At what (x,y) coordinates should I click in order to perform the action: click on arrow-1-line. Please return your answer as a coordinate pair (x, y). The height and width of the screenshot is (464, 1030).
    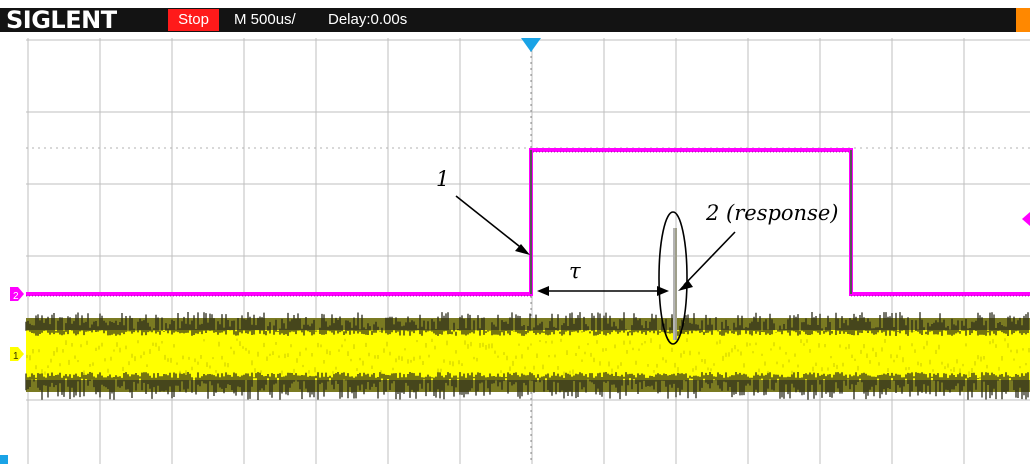
    Looking at the image, I should click on (490, 223).